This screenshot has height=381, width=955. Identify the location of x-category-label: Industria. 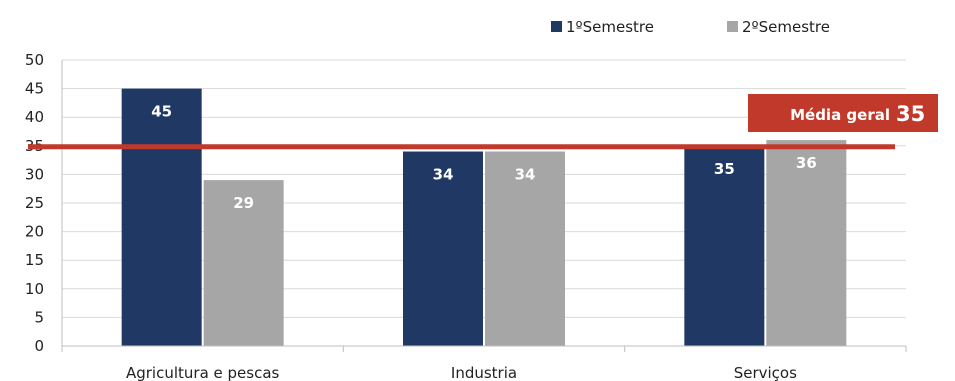
(484, 372).